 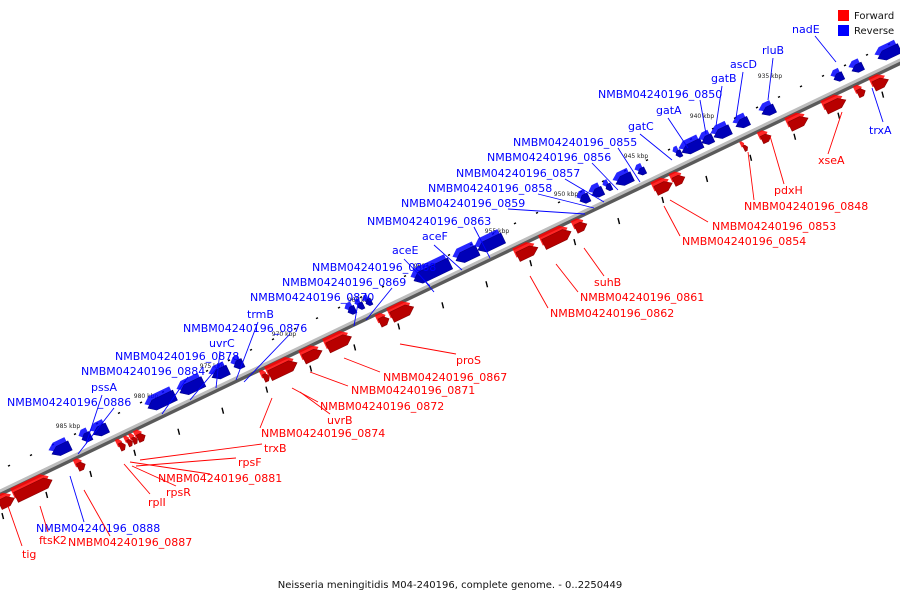 What do you see at coordinates (463, 203) in the screenshot?
I see `gene-label-nmbm04240196-0859: NMBM04240196_0859` at bounding box center [463, 203].